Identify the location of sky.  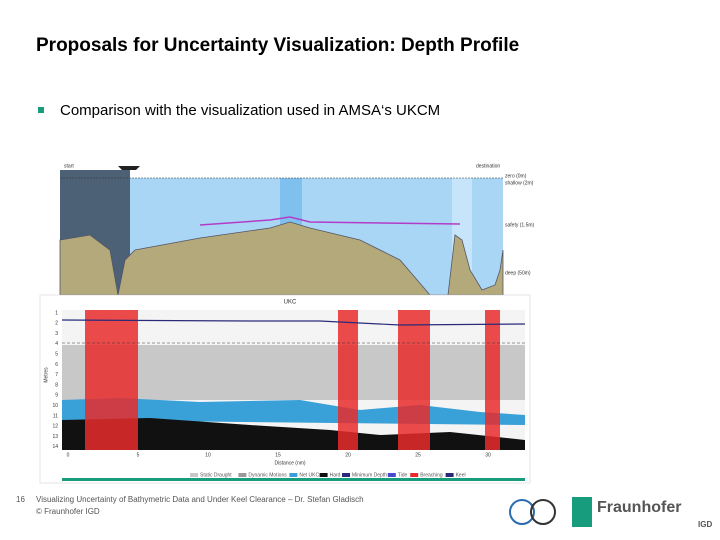
(281, 169).